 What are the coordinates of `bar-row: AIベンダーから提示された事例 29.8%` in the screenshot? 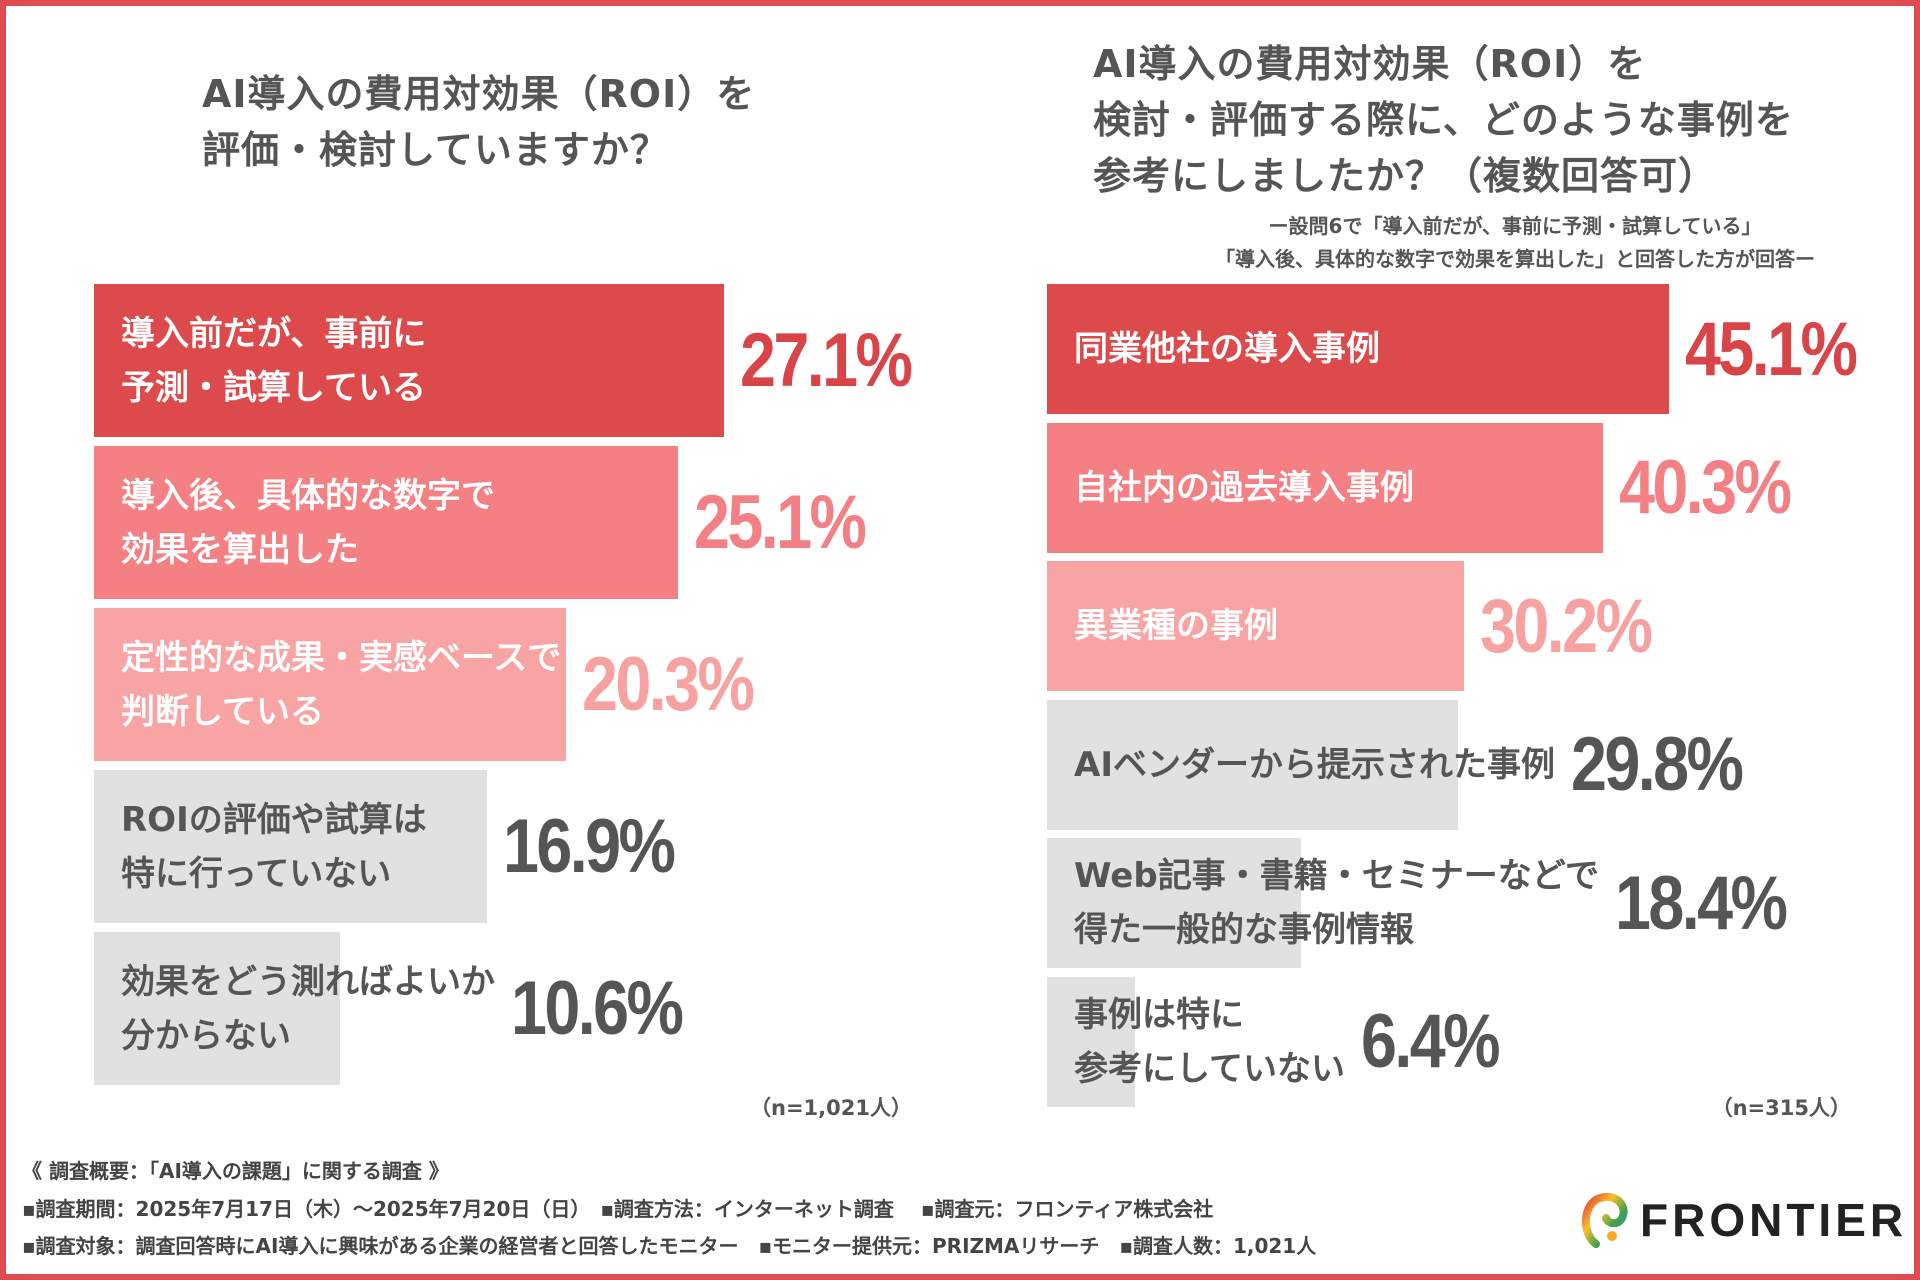 It's located at (1409, 764).